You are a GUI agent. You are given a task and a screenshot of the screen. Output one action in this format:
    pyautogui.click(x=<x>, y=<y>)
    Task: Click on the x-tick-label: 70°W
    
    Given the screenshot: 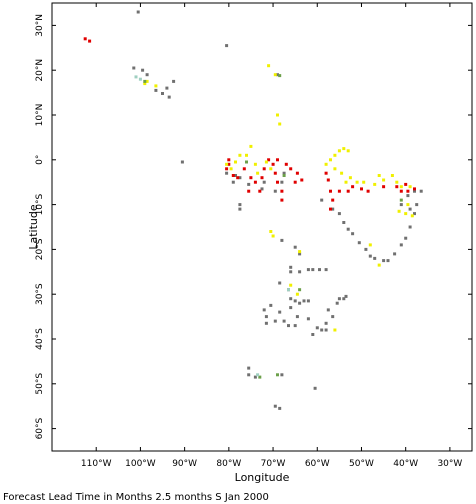 What is the action you would take?
    pyautogui.click(x=273, y=464)
    